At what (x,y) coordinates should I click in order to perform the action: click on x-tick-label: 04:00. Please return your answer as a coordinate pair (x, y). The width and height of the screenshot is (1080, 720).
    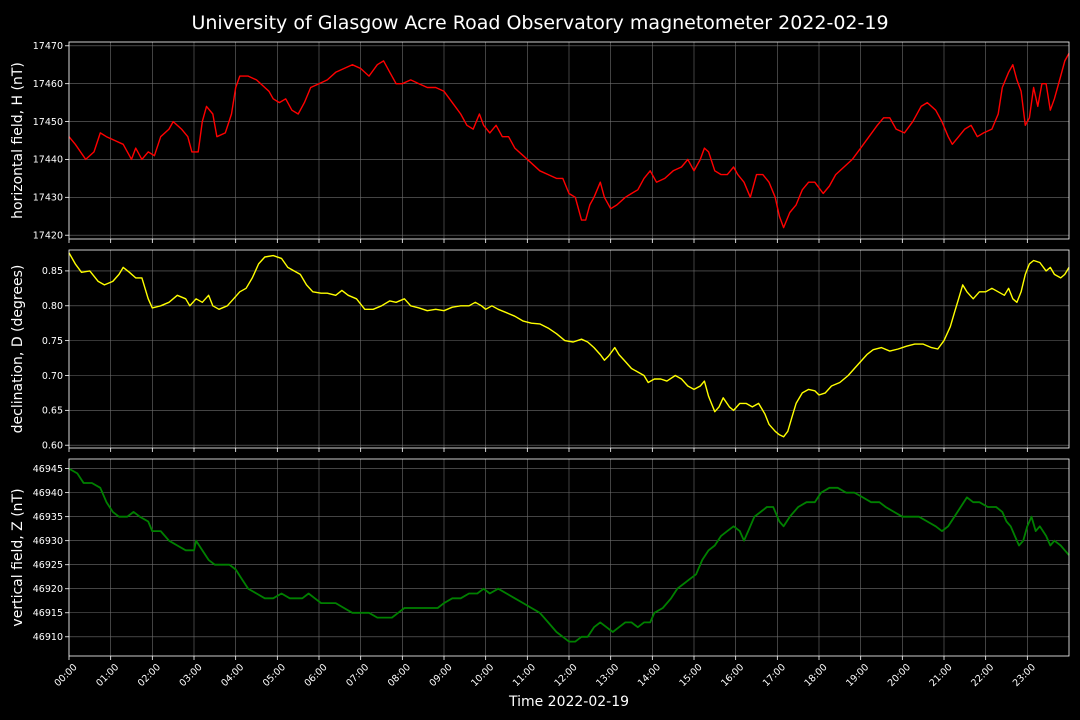
    Looking at the image, I should click on (232, 675).